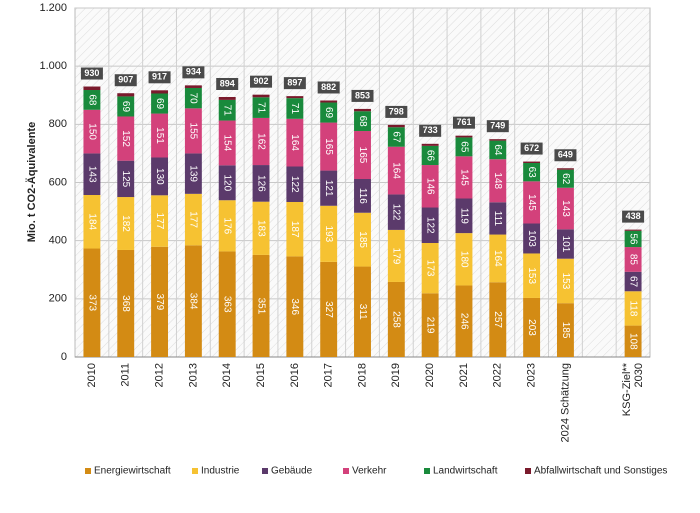 The image size is (700, 513). I want to click on segment-label: 203, so click(531, 327).